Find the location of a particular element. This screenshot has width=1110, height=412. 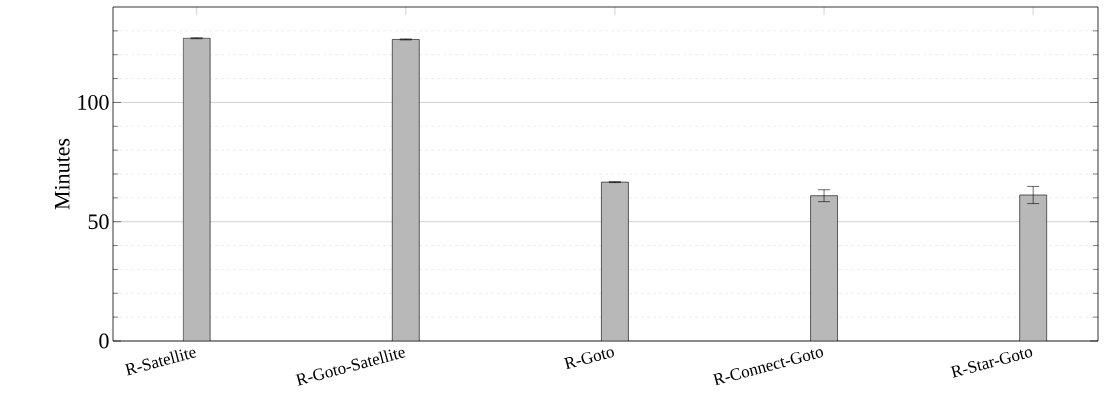

y-tick-label: 0 is located at coordinates (104, 341).